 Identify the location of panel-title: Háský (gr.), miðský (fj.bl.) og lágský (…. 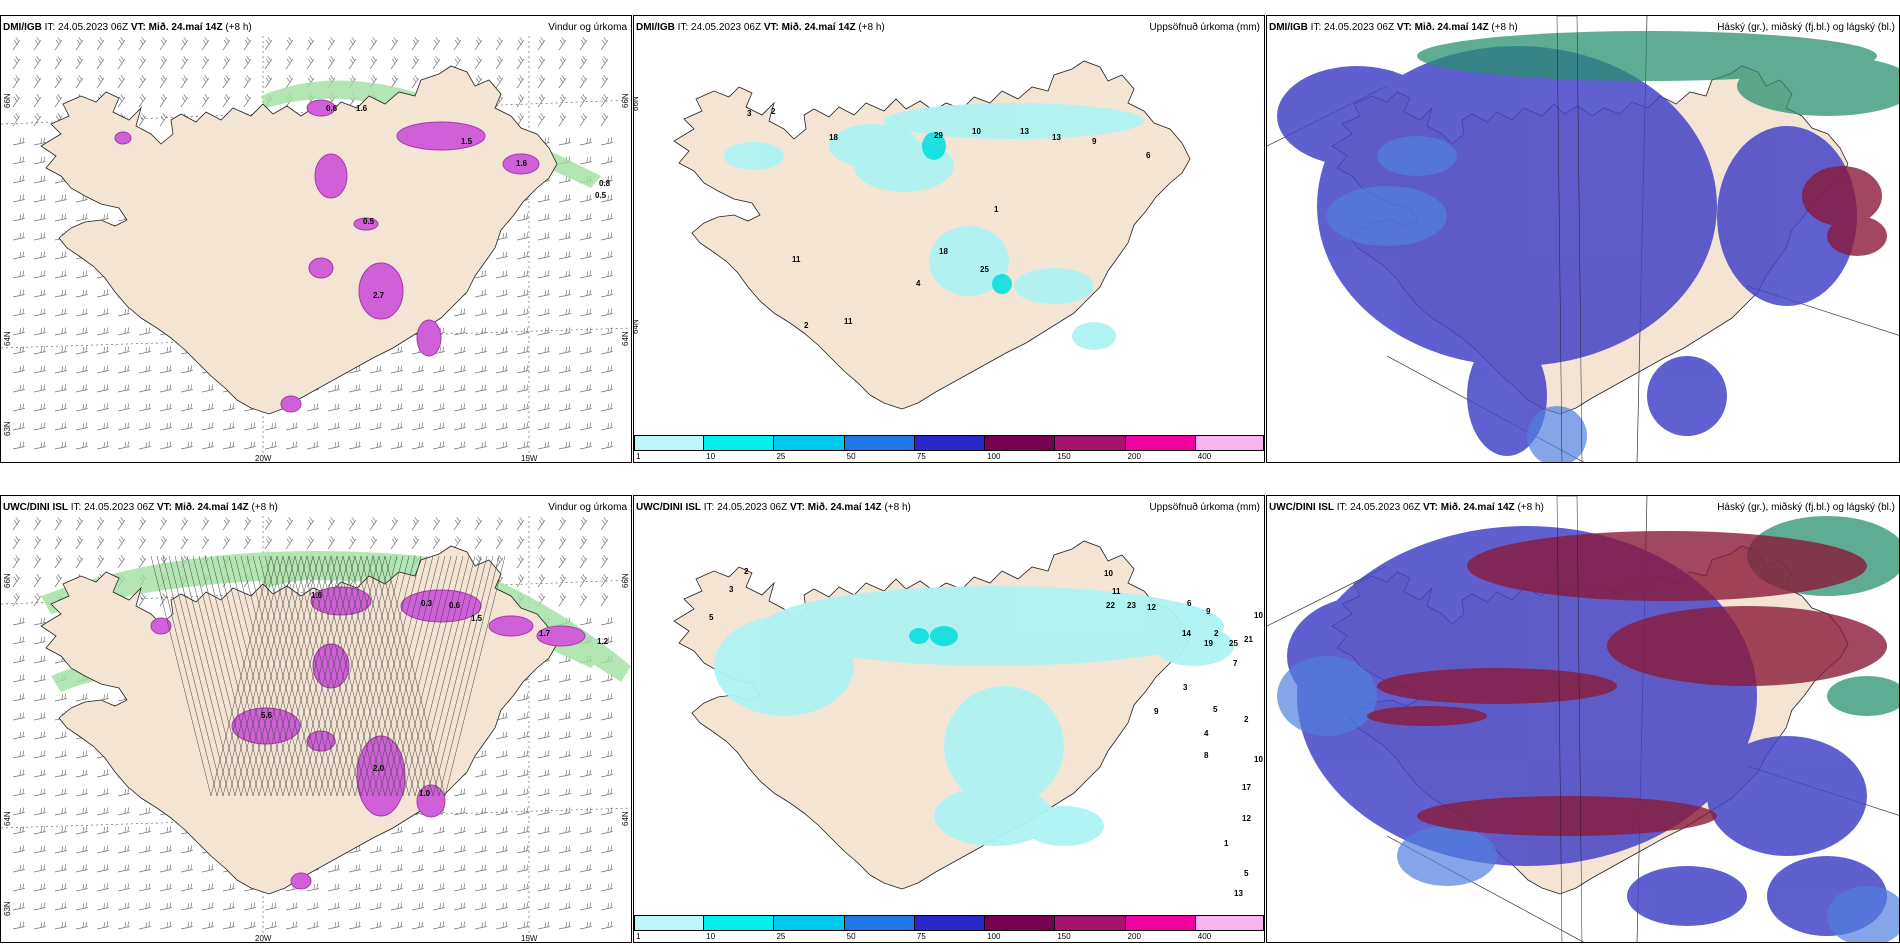
(1806, 27).